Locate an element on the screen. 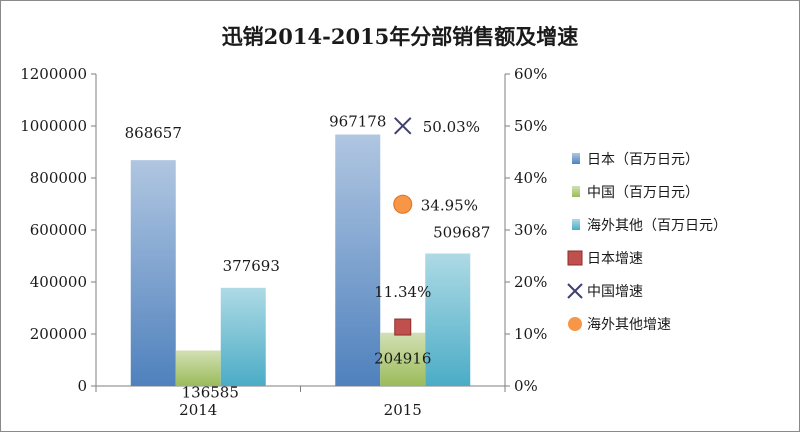  bar-data-label: 868657 is located at coordinates (153, 133).